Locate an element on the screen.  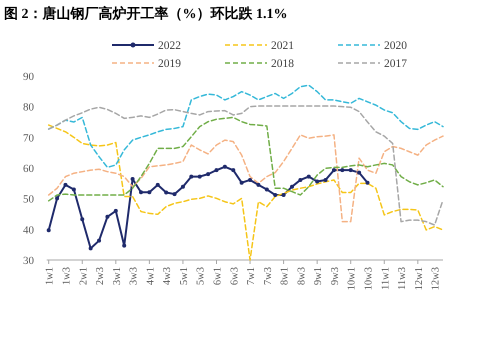
legend-label: 2020 is located at coordinates (396, 46).